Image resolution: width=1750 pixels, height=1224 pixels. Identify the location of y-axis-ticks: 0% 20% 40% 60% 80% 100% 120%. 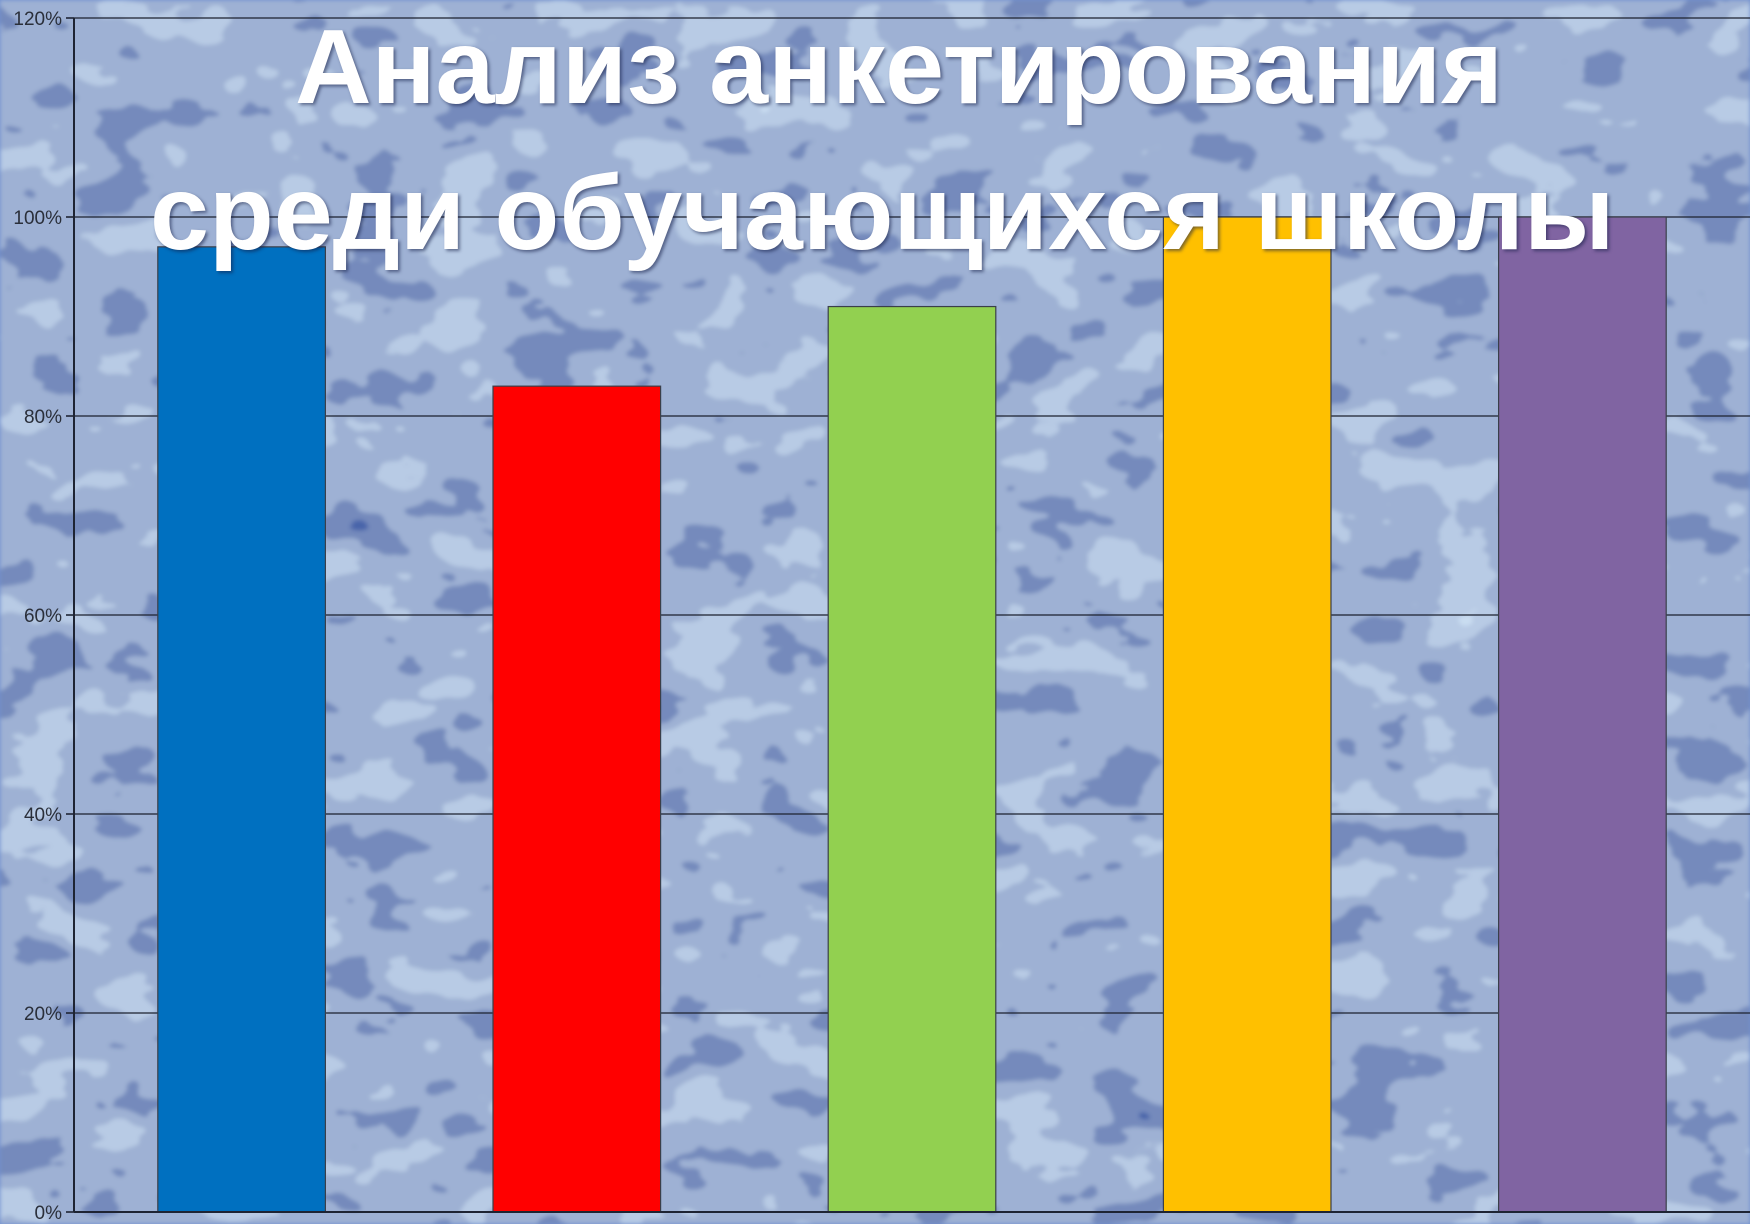
(43, 616).